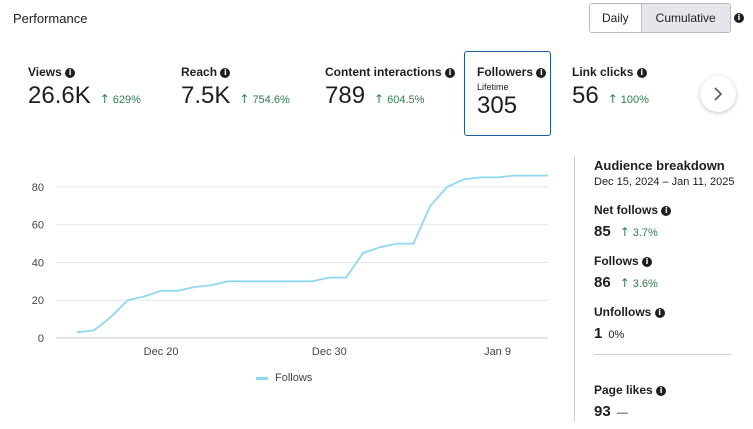 The image size is (753, 429). Describe the element at coordinates (602, 282) in the screenshot. I see `stat-value: 86` at that location.